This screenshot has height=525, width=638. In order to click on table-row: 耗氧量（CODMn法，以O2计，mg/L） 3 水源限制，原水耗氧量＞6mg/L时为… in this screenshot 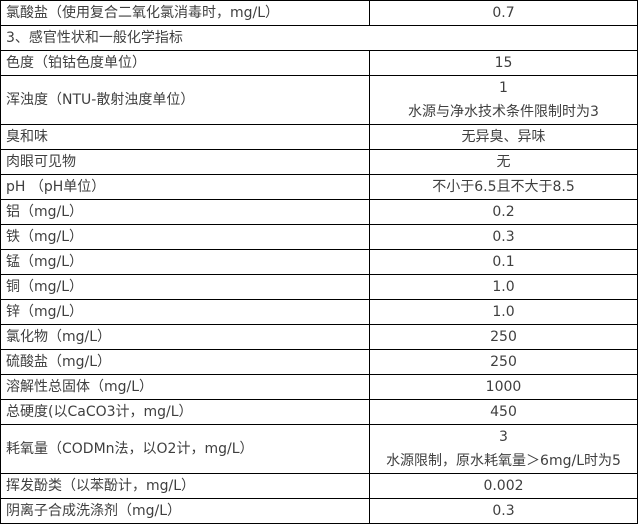, I will do `click(319, 449)`.